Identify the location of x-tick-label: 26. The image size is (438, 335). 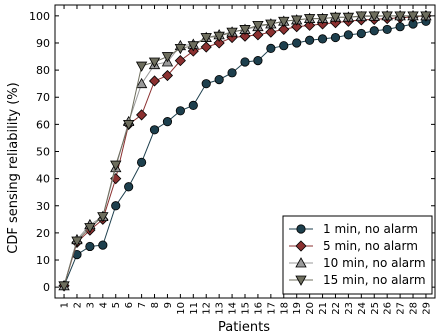
(388, 308).